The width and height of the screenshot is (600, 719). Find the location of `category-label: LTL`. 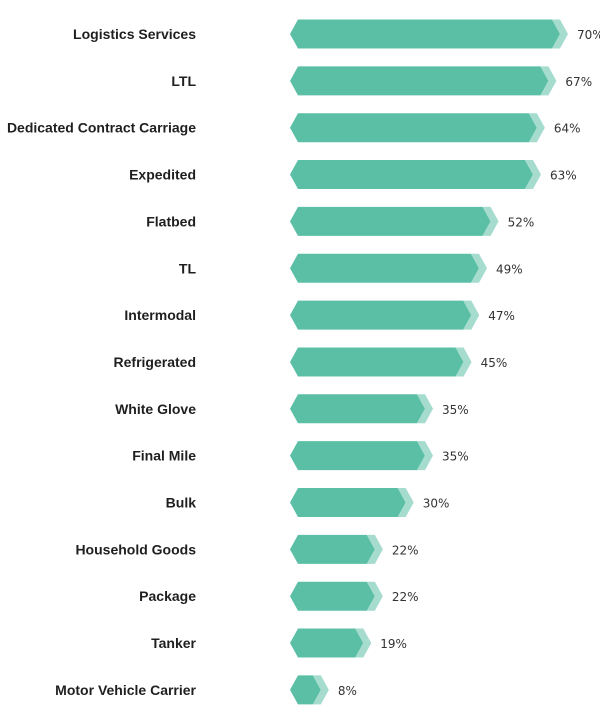

category-label: LTL is located at coordinates (183, 81).